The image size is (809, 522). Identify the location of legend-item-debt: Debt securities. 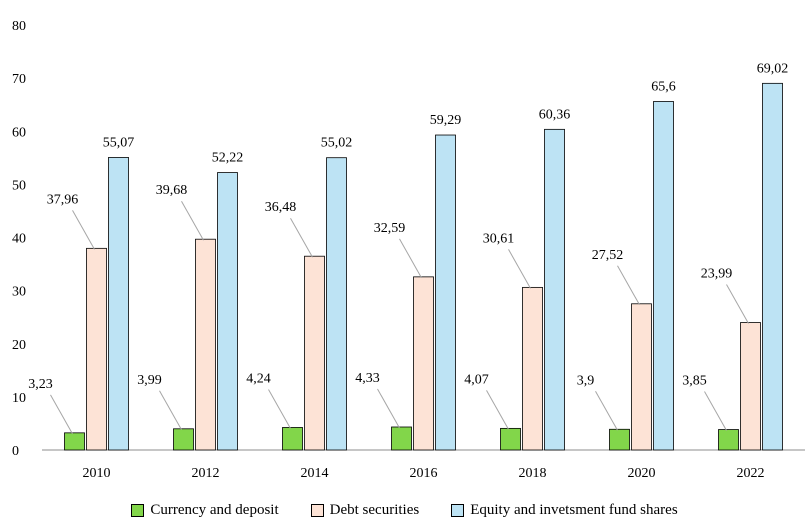
(365, 510).